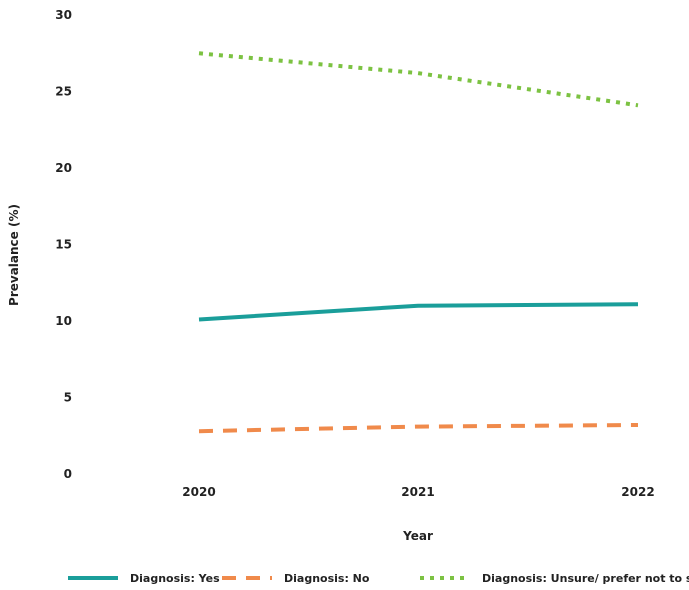  What do you see at coordinates (585, 578) in the screenshot?
I see `legend-label-2: Diagnosis: Unsure/ prefer not to say` at bounding box center [585, 578].